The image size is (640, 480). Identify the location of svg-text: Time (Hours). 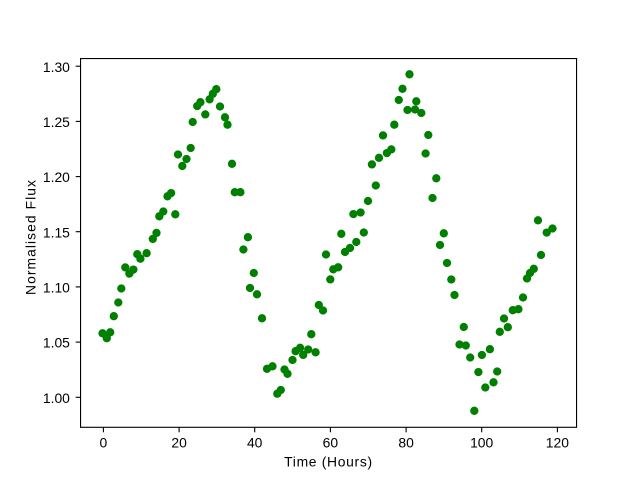
(328, 461).